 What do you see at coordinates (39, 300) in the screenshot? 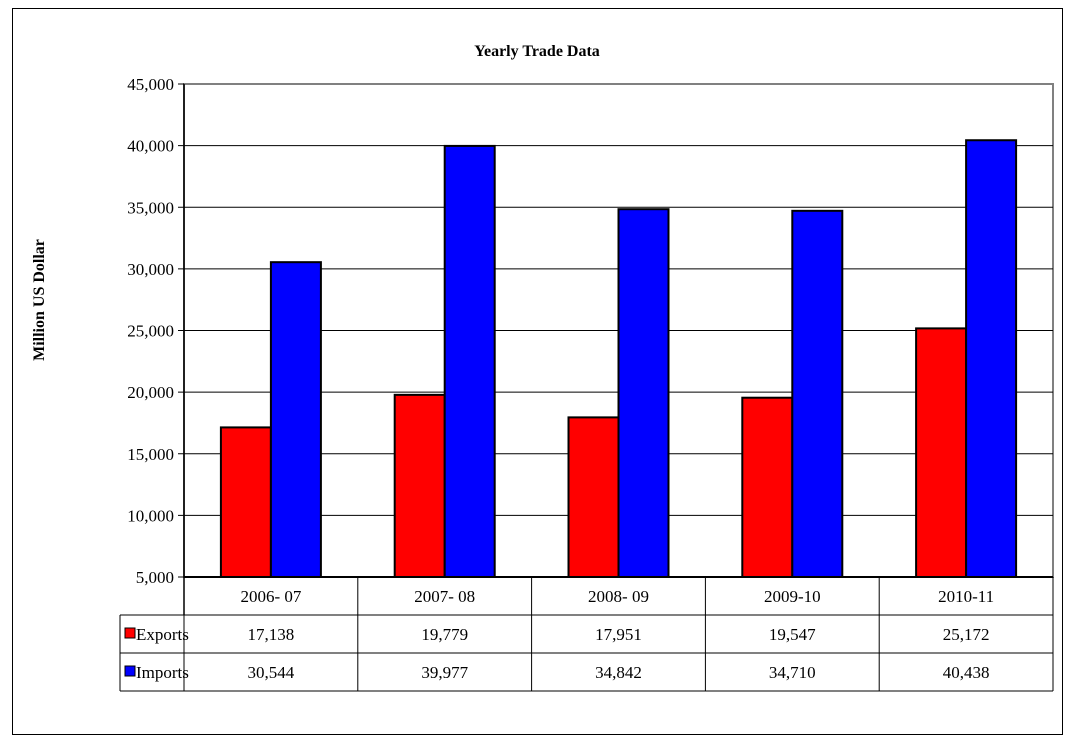
I see `y-axis-label: Million US Dollar` at bounding box center [39, 300].